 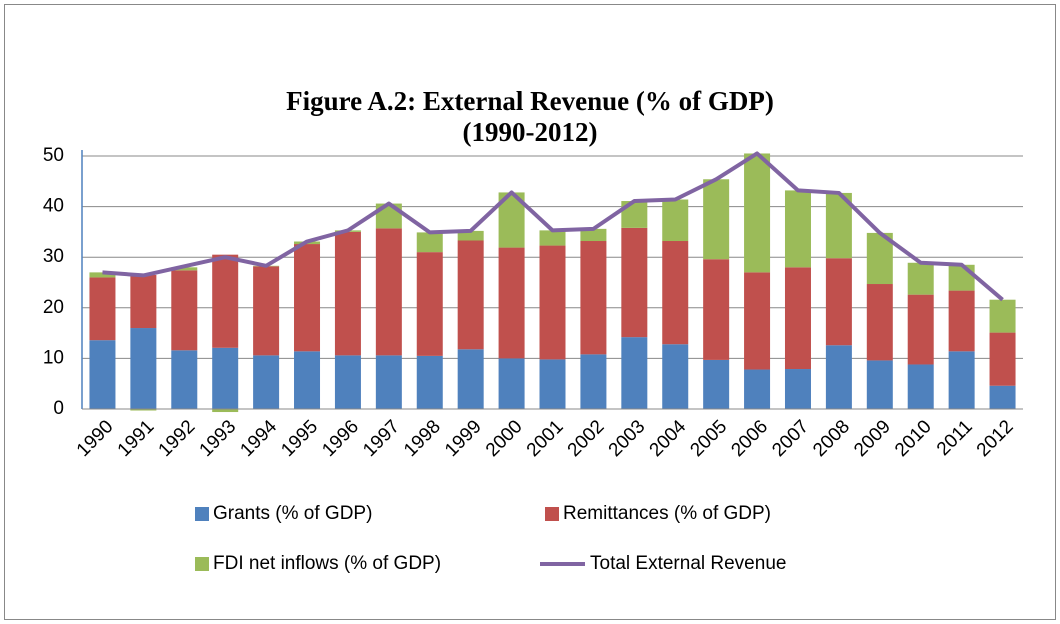 What do you see at coordinates (58, 408) in the screenshot?
I see `y-tick-label: 0` at bounding box center [58, 408].